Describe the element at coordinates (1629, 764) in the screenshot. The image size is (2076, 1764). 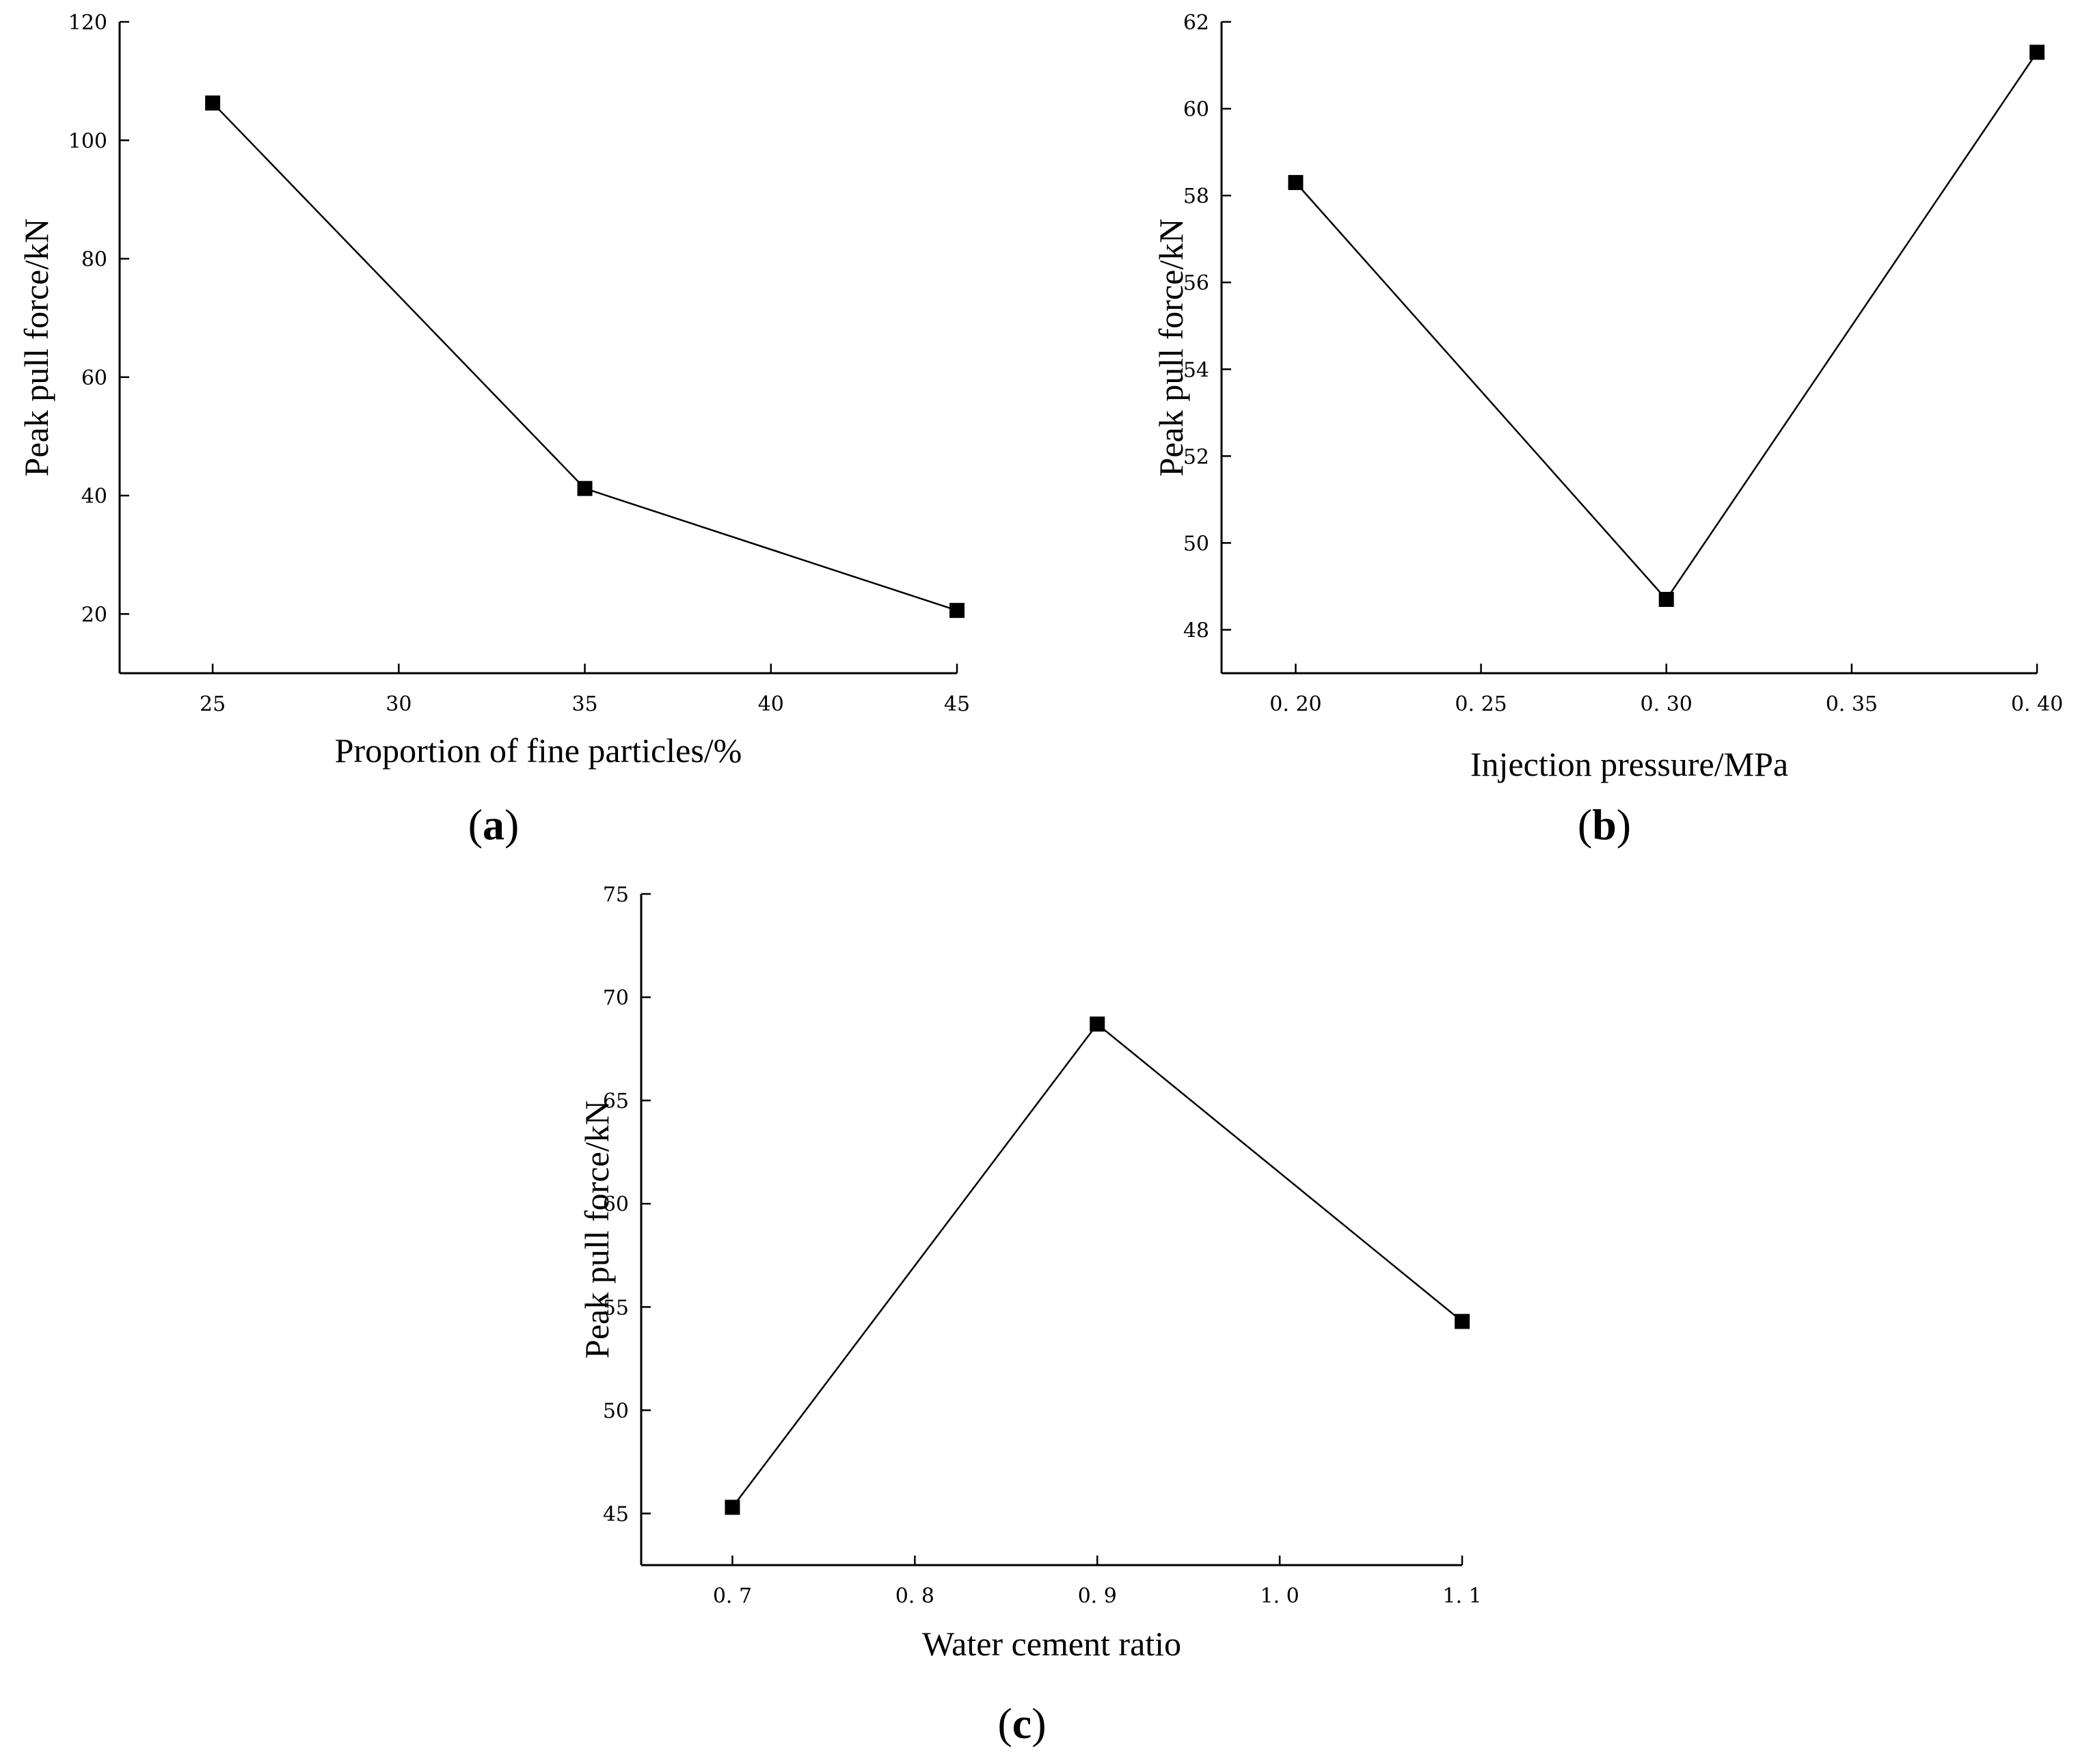
I see `x-axis-label-b: Injection pressure/MPa` at that location.